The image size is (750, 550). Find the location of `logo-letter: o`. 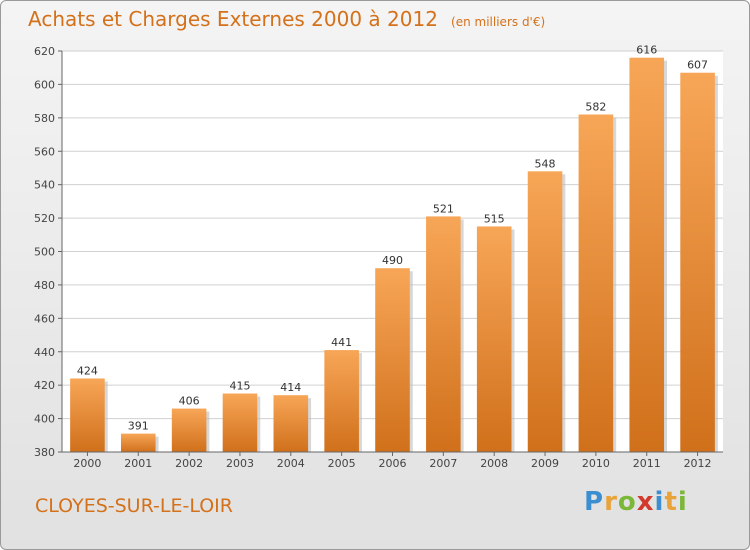

logo-letter: o is located at coordinates (627, 502).